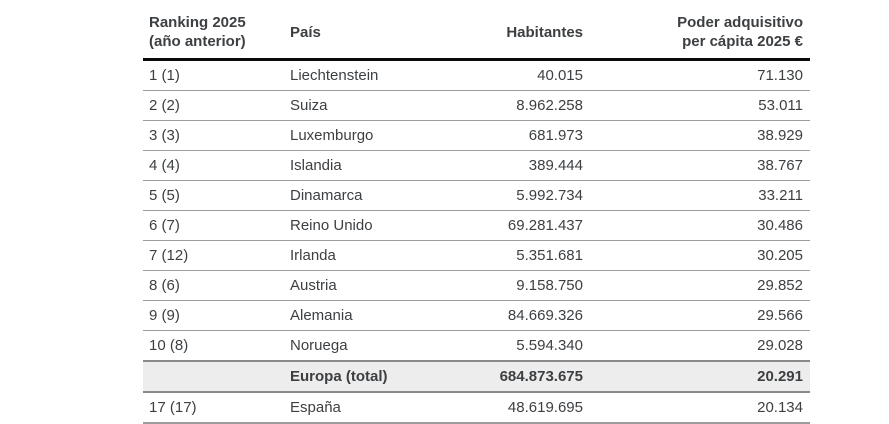 This screenshot has height=424, width=889. I want to click on country-cell: Suiza, so click(361, 105).